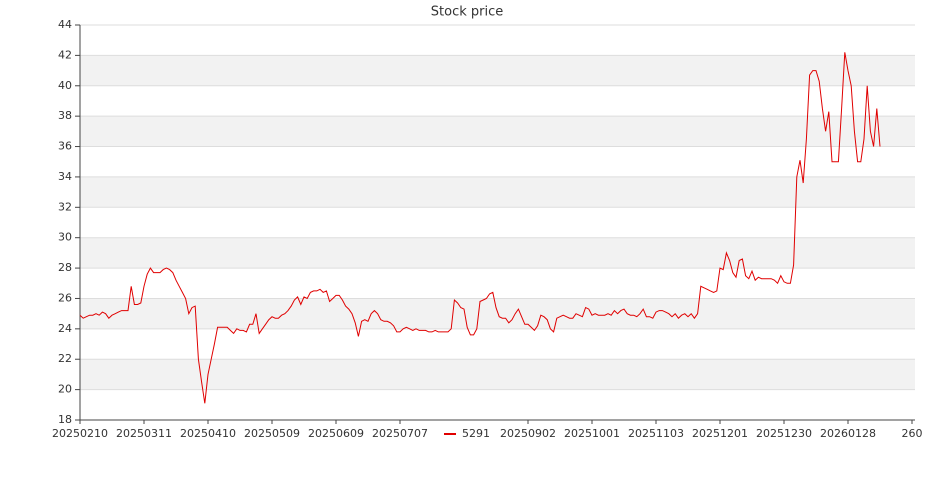  What do you see at coordinates (65, 237) in the screenshot?
I see `y-tick-label: 30` at bounding box center [65, 237].